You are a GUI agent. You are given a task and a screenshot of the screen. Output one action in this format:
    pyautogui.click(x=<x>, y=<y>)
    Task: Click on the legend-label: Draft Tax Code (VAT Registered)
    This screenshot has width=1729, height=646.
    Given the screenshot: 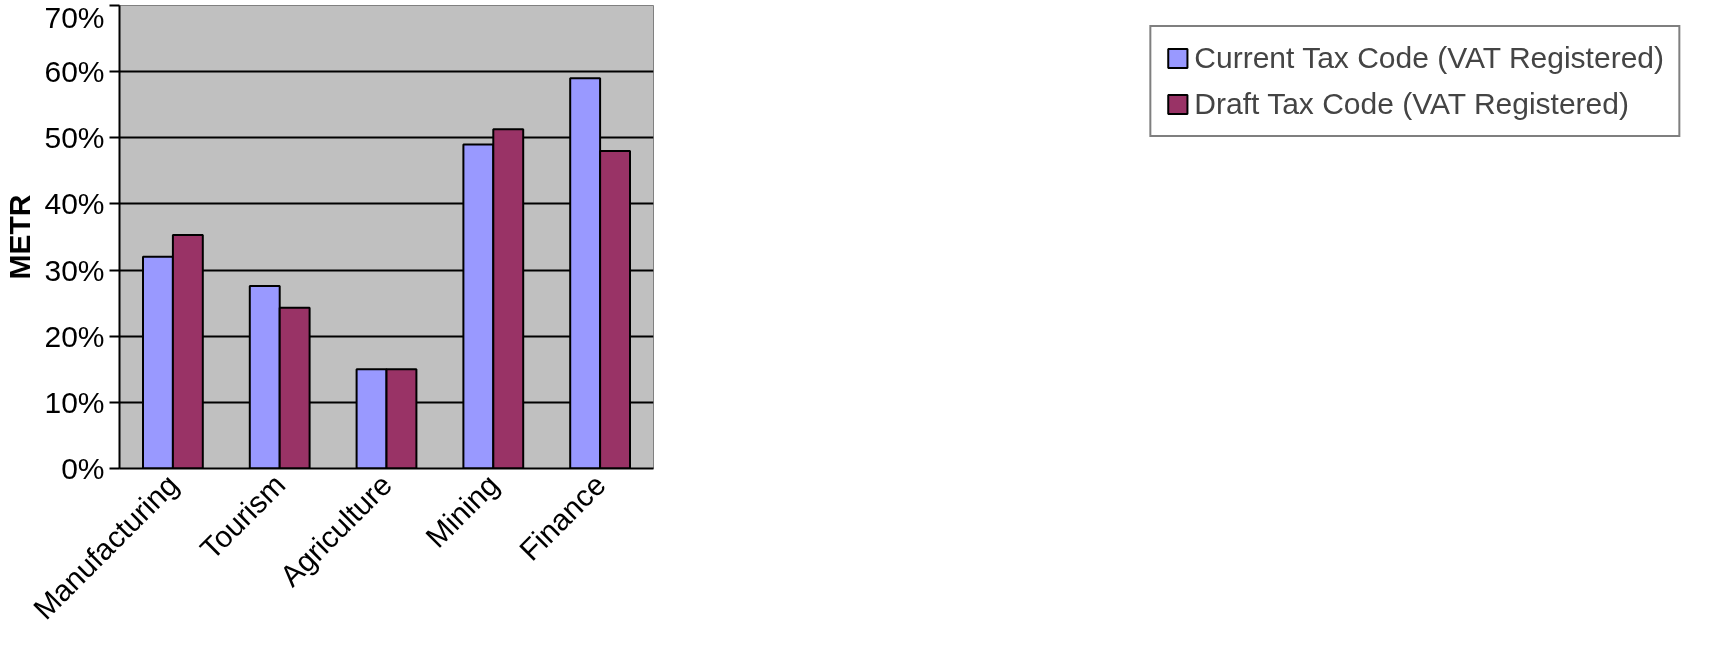 What is the action you would take?
    pyautogui.click(x=1411, y=104)
    